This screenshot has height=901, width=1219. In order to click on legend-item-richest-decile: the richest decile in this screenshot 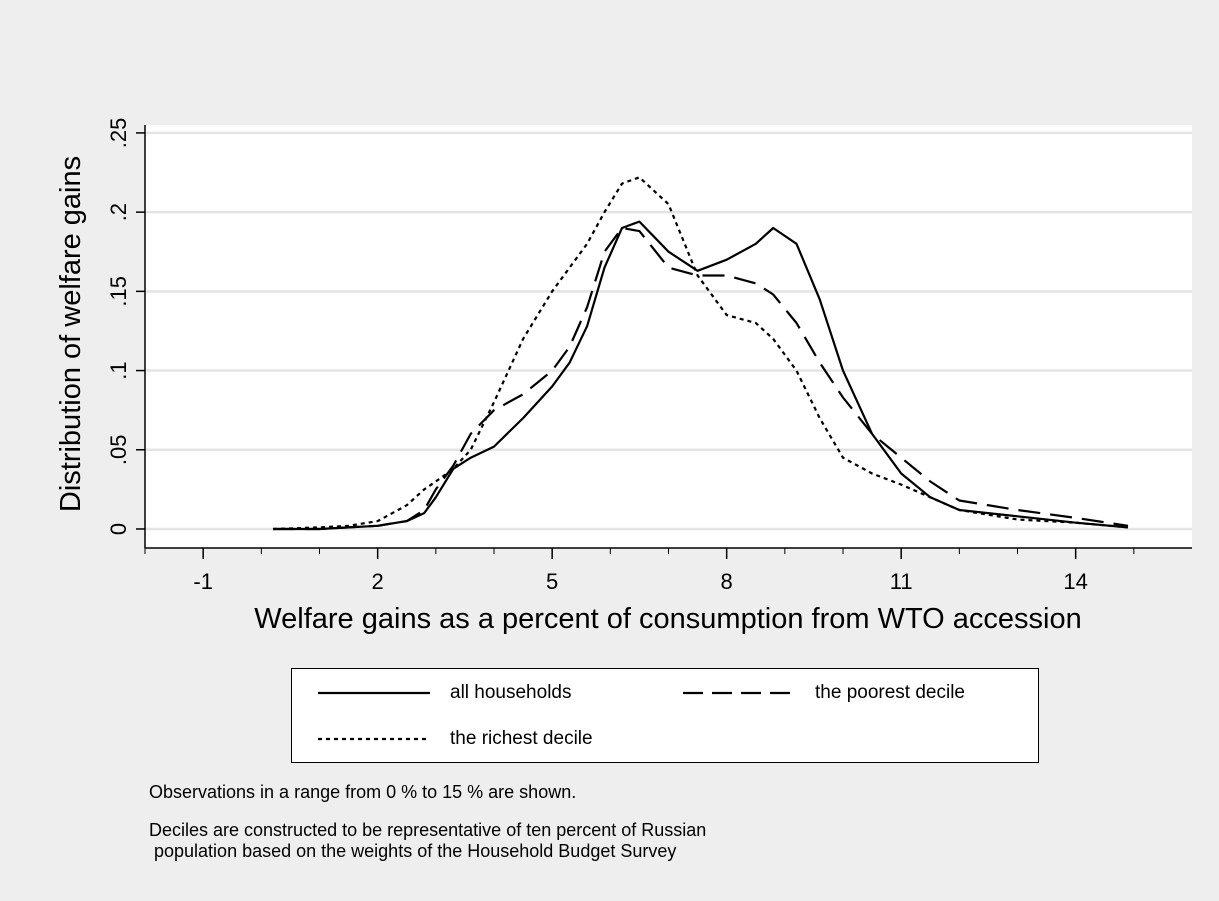, I will do `click(455, 739)`.